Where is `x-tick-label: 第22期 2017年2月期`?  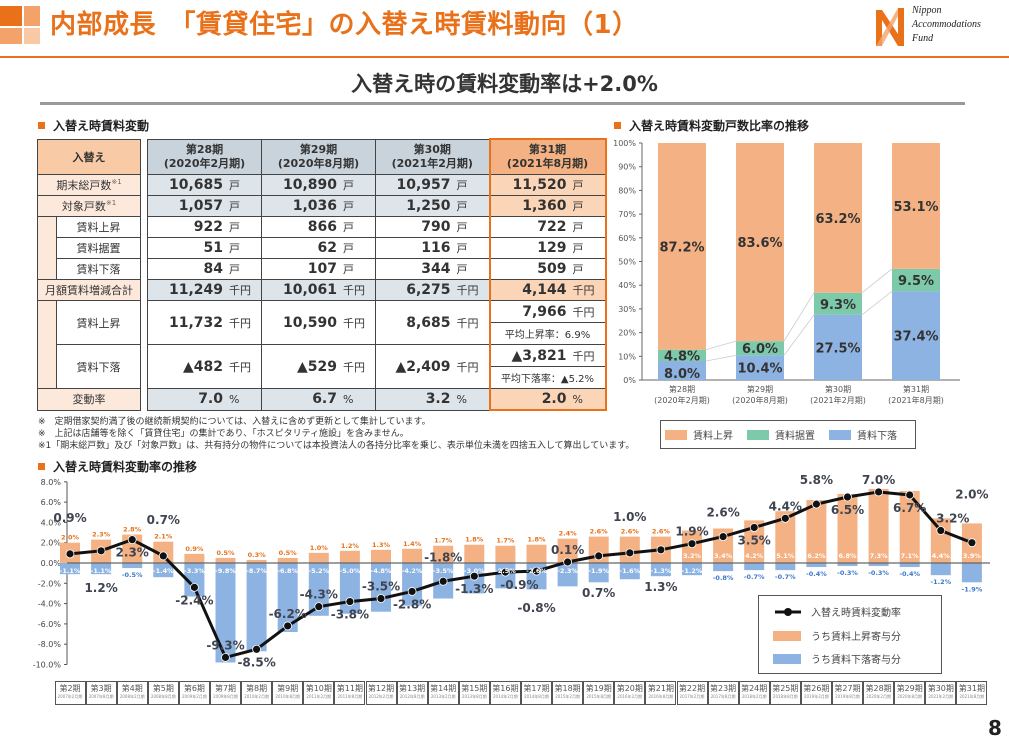
x-tick-label: 第22期 2017年2月期 is located at coordinates (692, 693).